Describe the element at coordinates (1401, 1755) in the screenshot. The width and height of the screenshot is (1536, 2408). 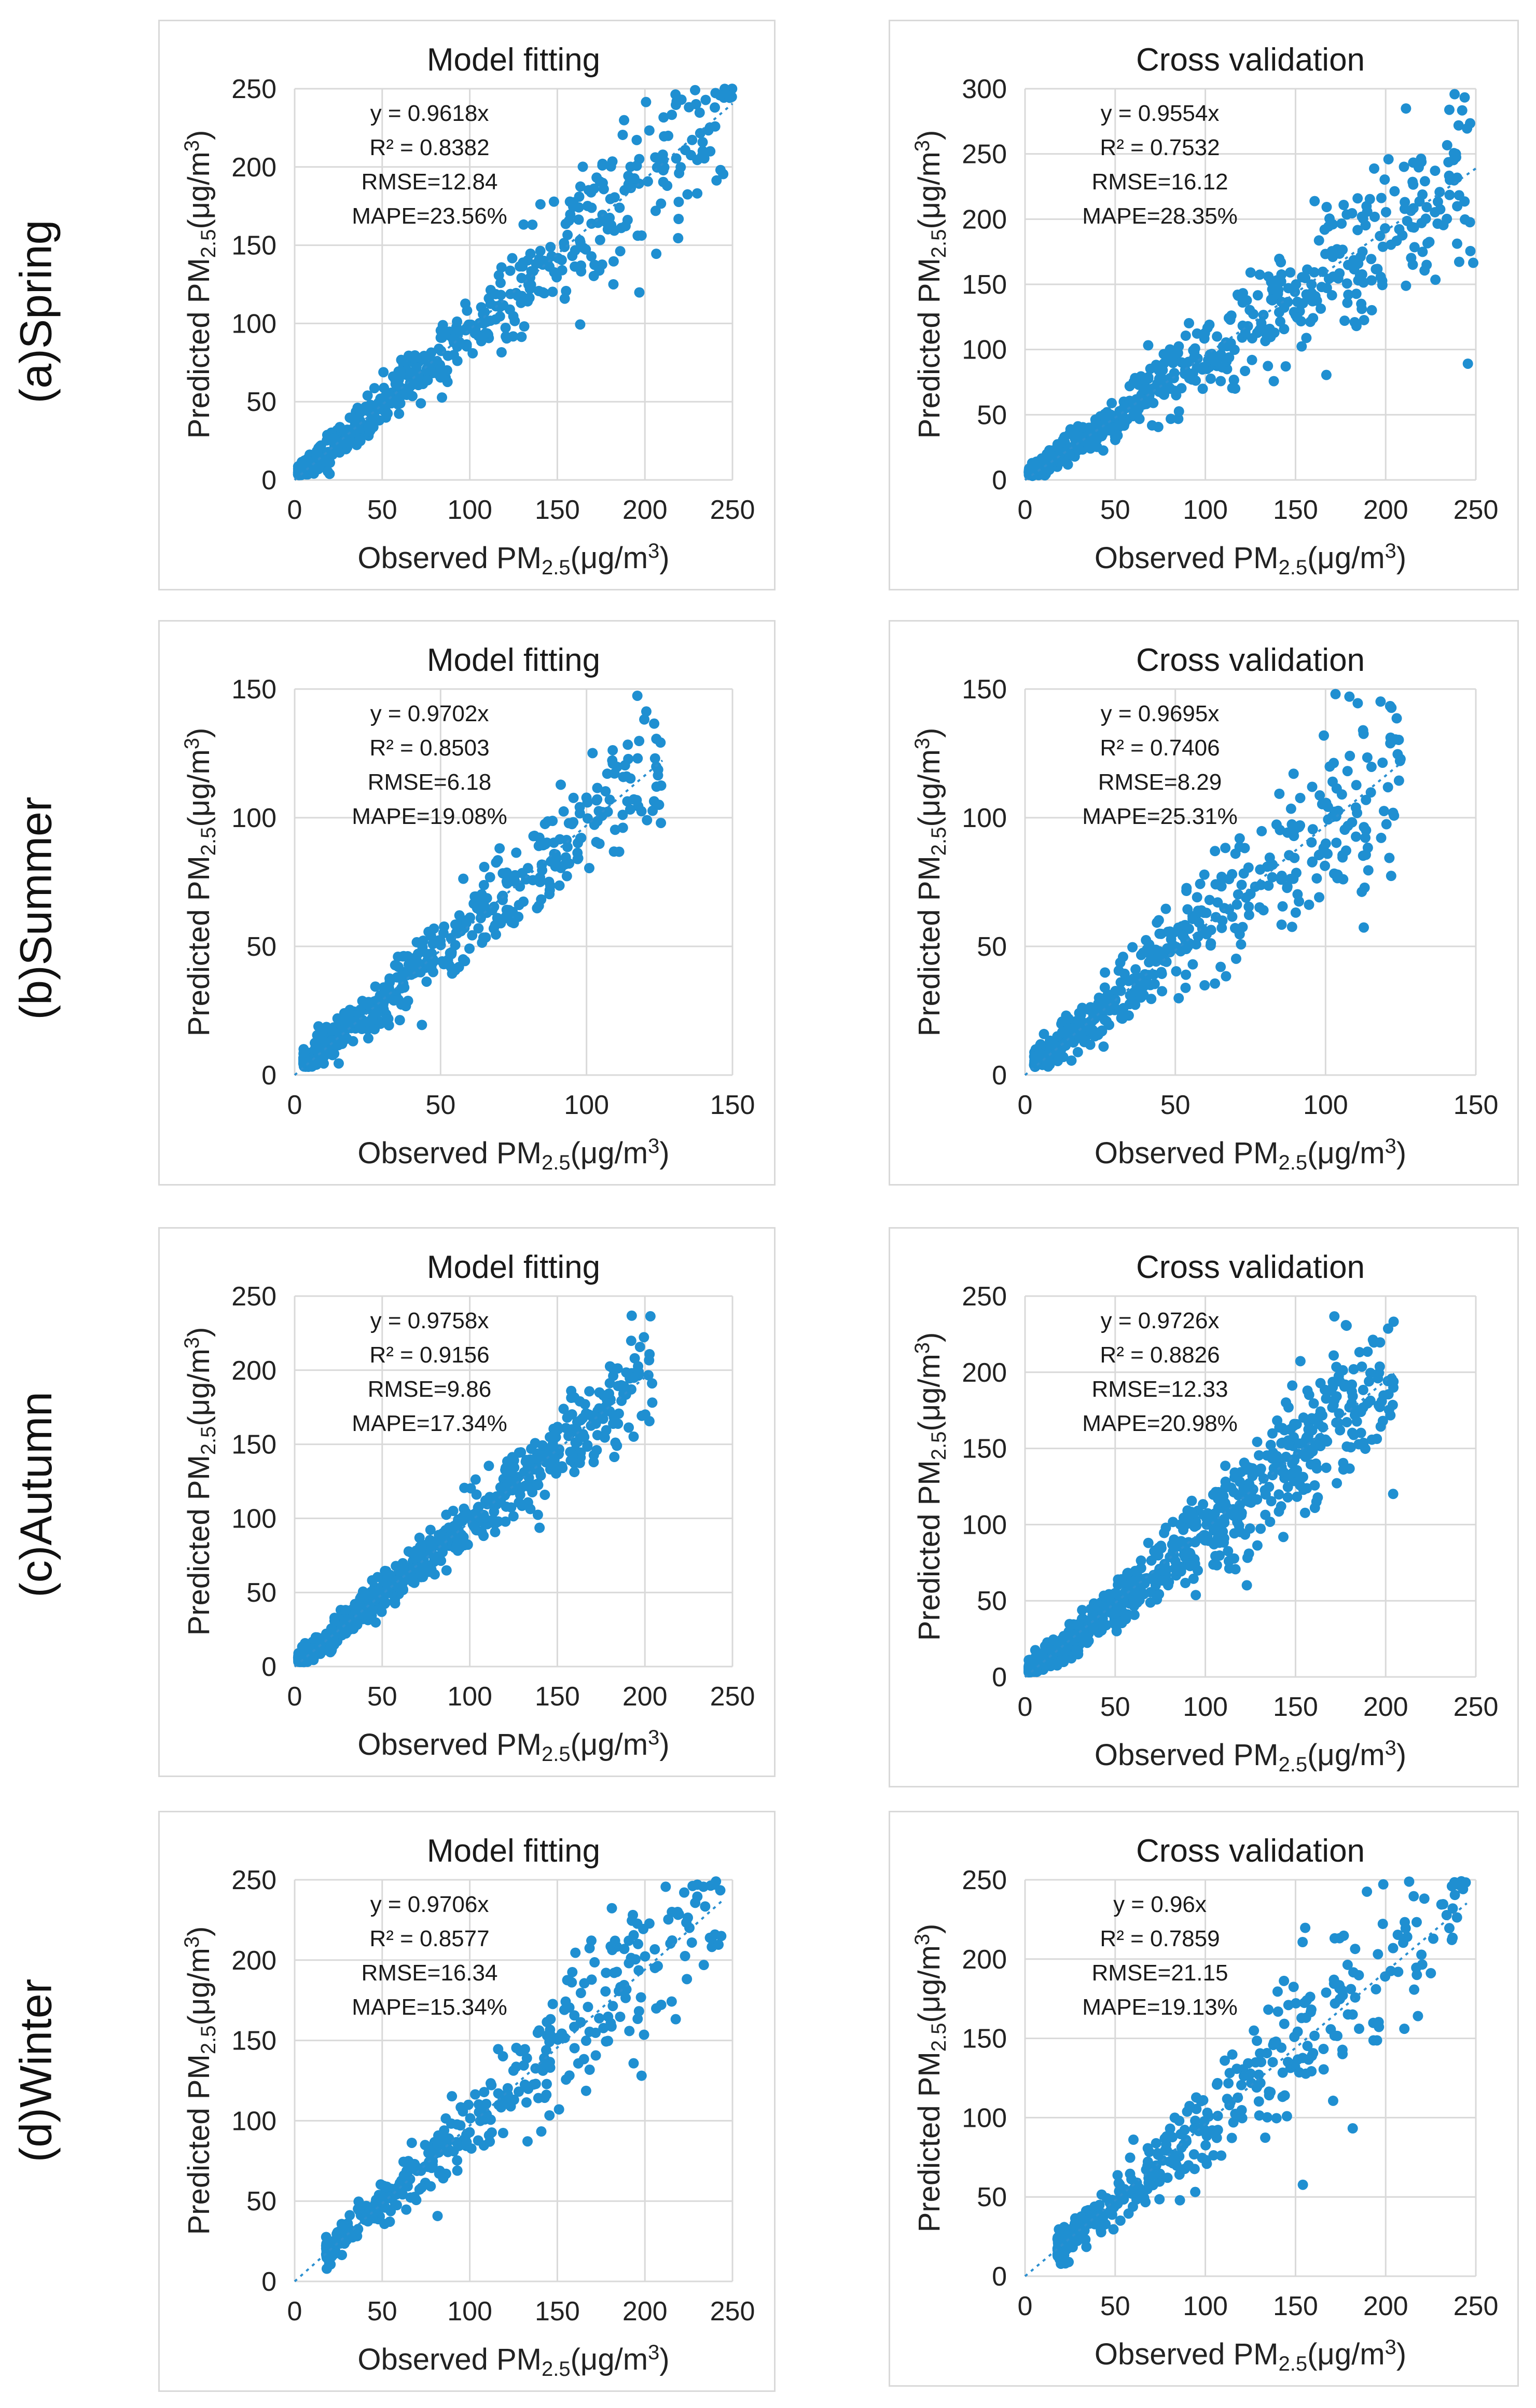
I see `x-axis-label-unit-close: )` at that location.